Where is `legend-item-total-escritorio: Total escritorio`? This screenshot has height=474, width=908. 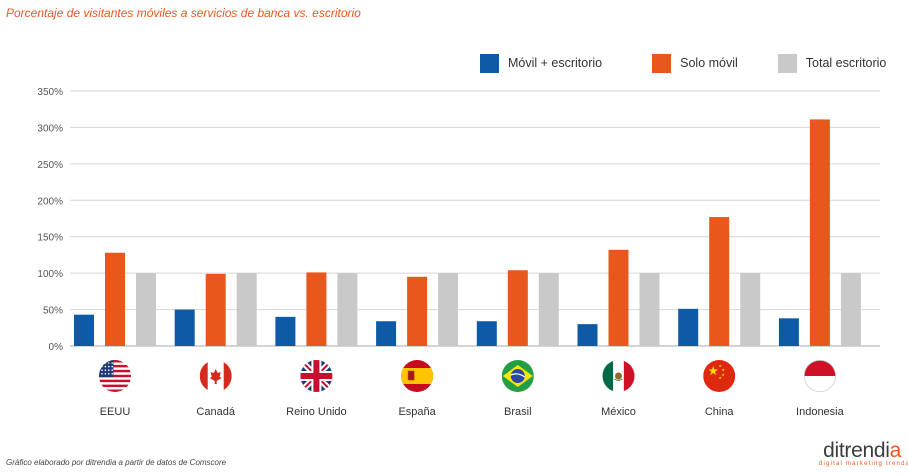 legend-item-total-escritorio: Total escritorio is located at coordinates (832, 63).